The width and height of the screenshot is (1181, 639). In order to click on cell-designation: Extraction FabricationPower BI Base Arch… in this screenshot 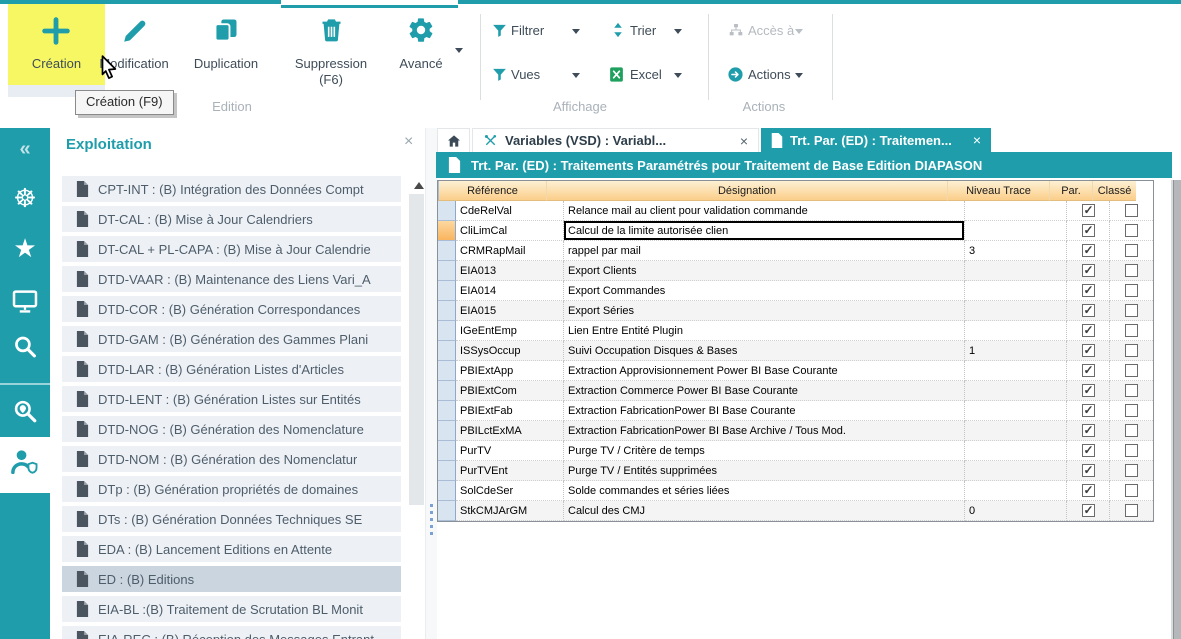, I will do `click(764, 431)`.